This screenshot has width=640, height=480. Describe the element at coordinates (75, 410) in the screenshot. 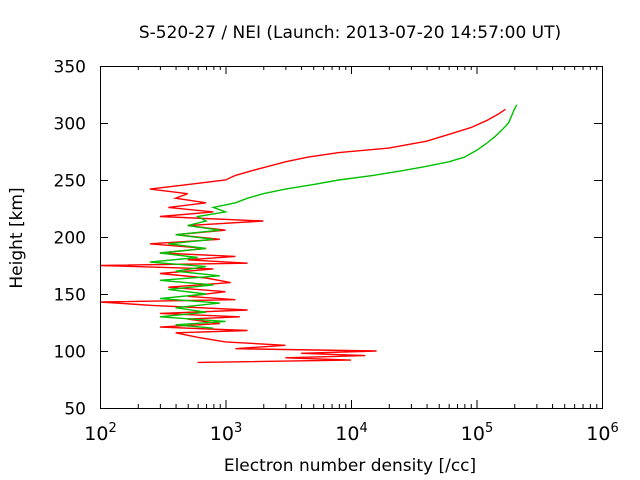

I see `y-tick-label: 50` at that location.